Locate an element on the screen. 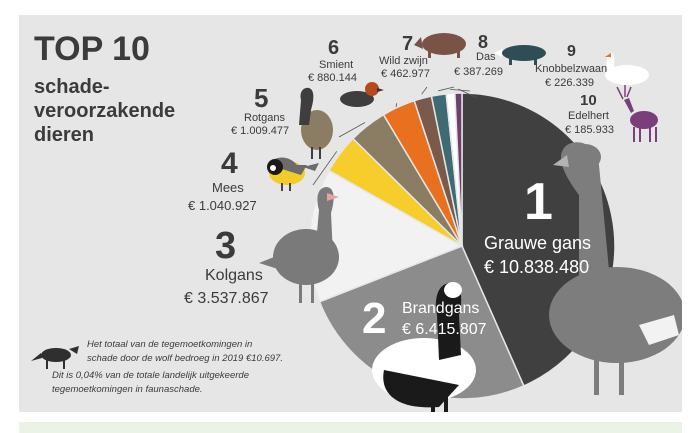 This screenshot has width=698, height=433. rank-9-number: 9 is located at coordinates (571, 51).